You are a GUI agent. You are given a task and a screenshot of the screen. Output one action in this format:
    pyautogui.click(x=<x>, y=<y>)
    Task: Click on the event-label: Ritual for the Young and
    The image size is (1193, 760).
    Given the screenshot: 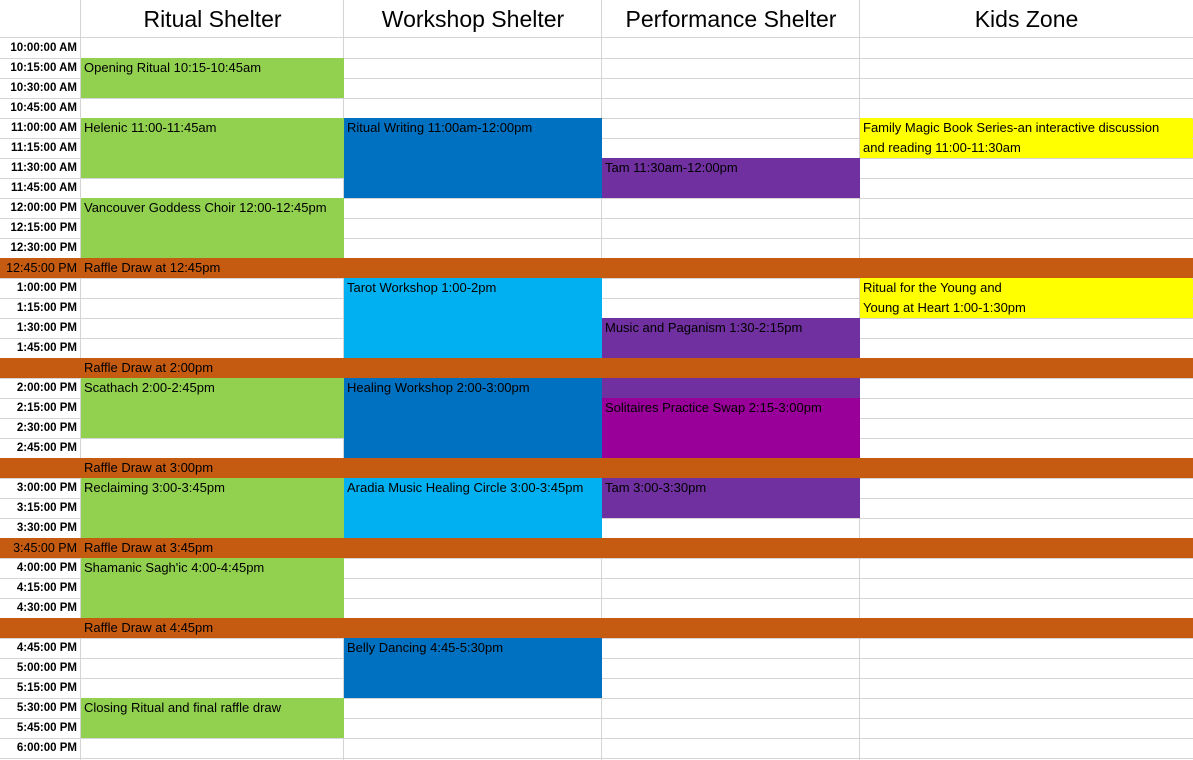 What is the action you would take?
    pyautogui.click(x=932, y=287)
    